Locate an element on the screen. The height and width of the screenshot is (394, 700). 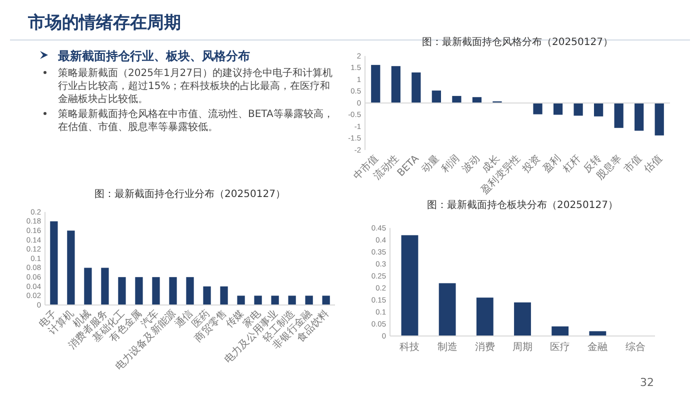
x-tick-label: 综合 is located at coordinates (635, 347).